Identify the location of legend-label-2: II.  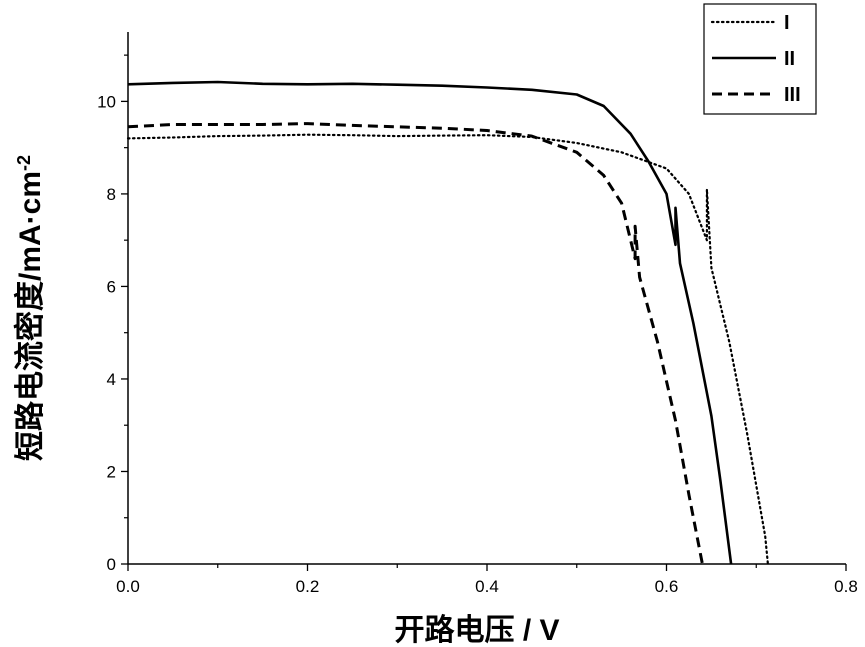
(789, 59).